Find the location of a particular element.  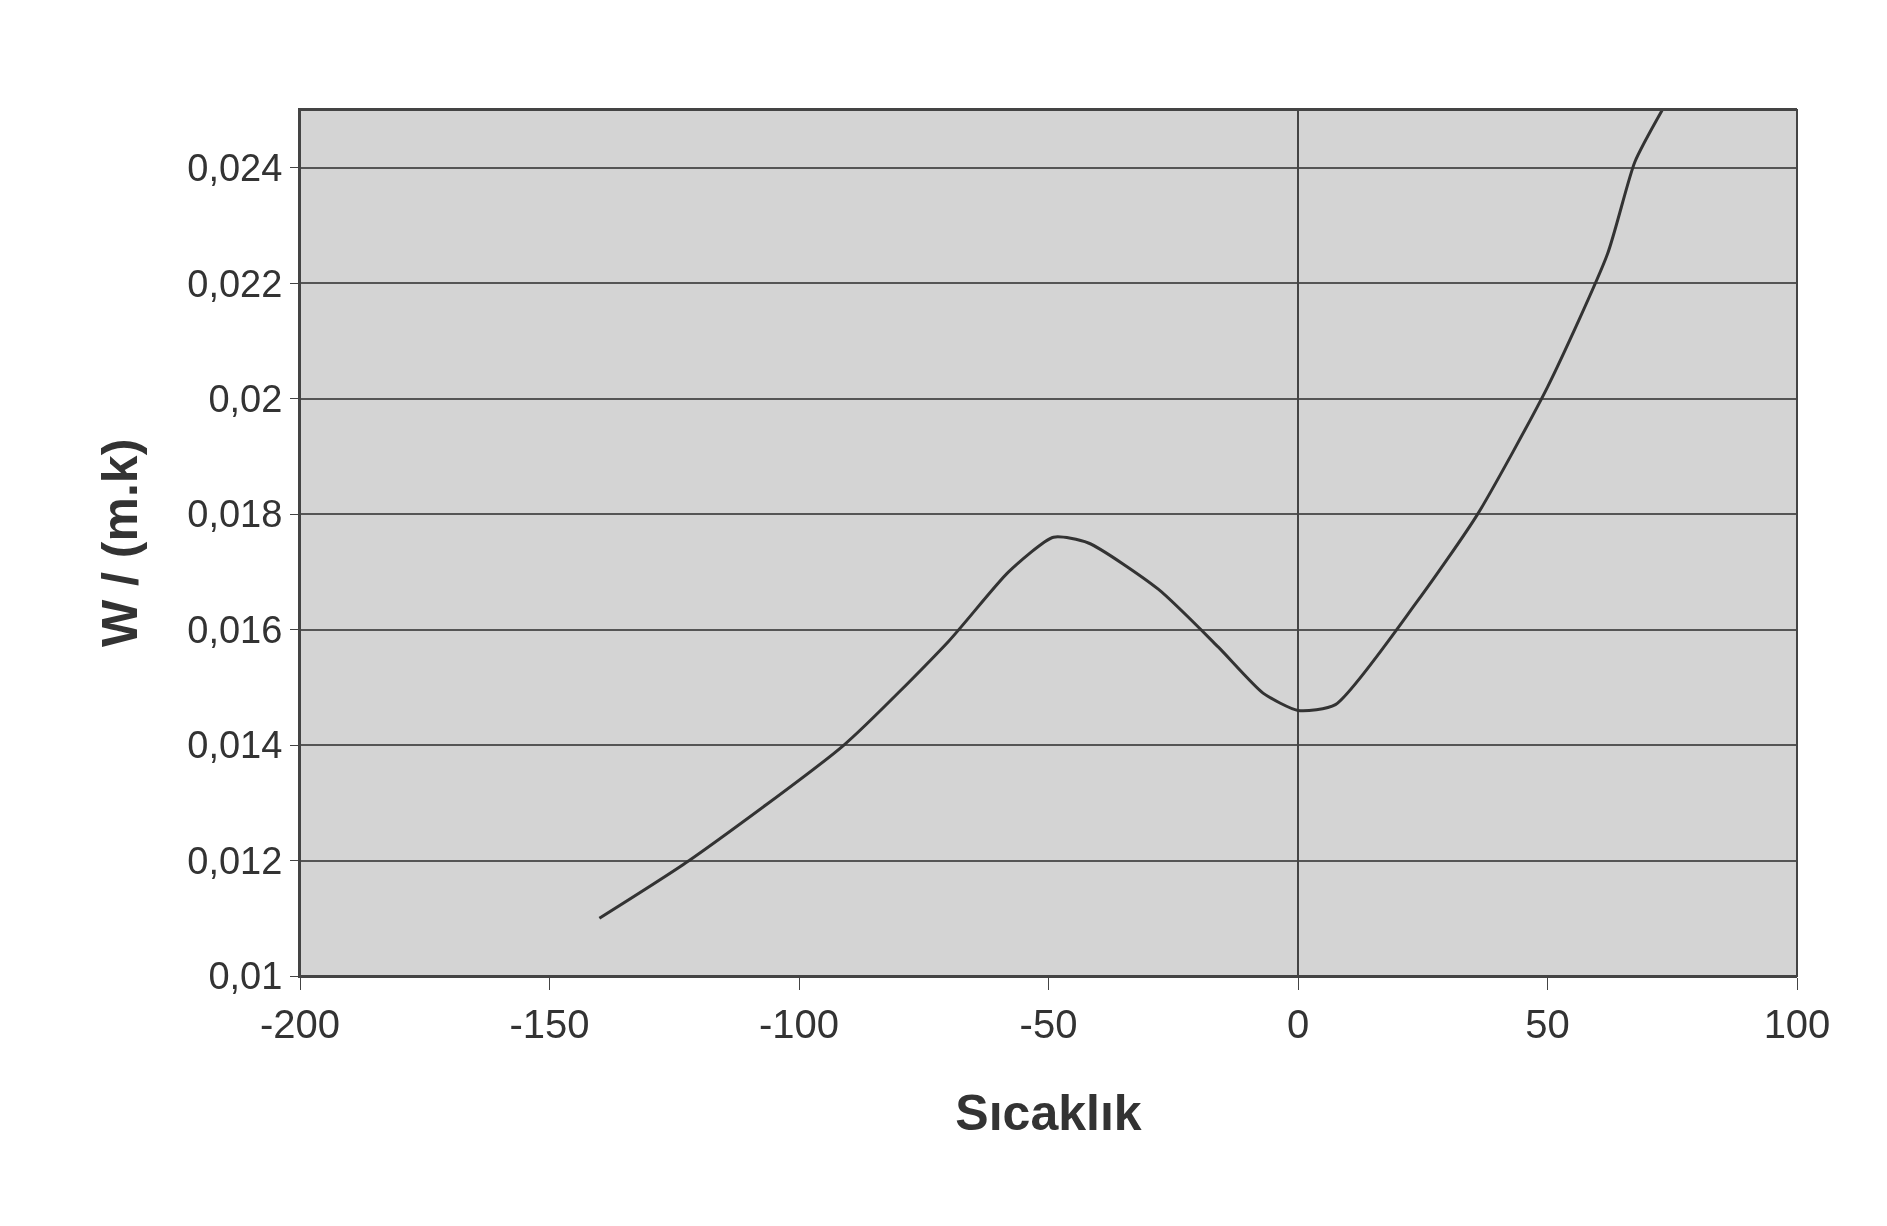

y-tick-label: 0,01 is located at coordinates (245, 976).